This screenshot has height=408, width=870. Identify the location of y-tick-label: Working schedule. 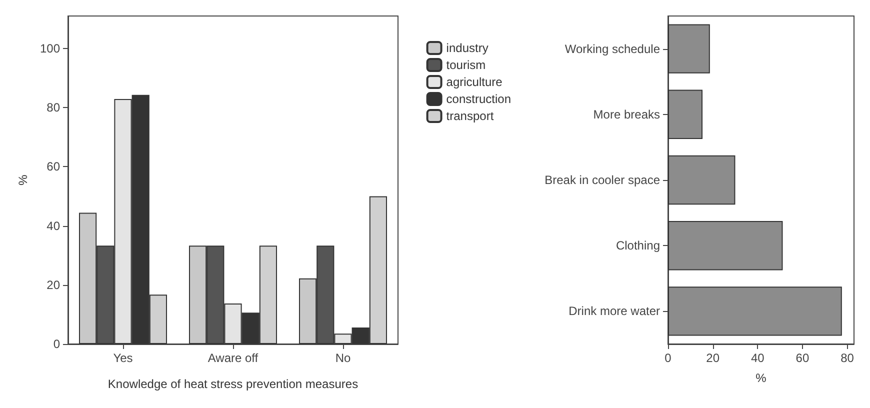
(612, 49).